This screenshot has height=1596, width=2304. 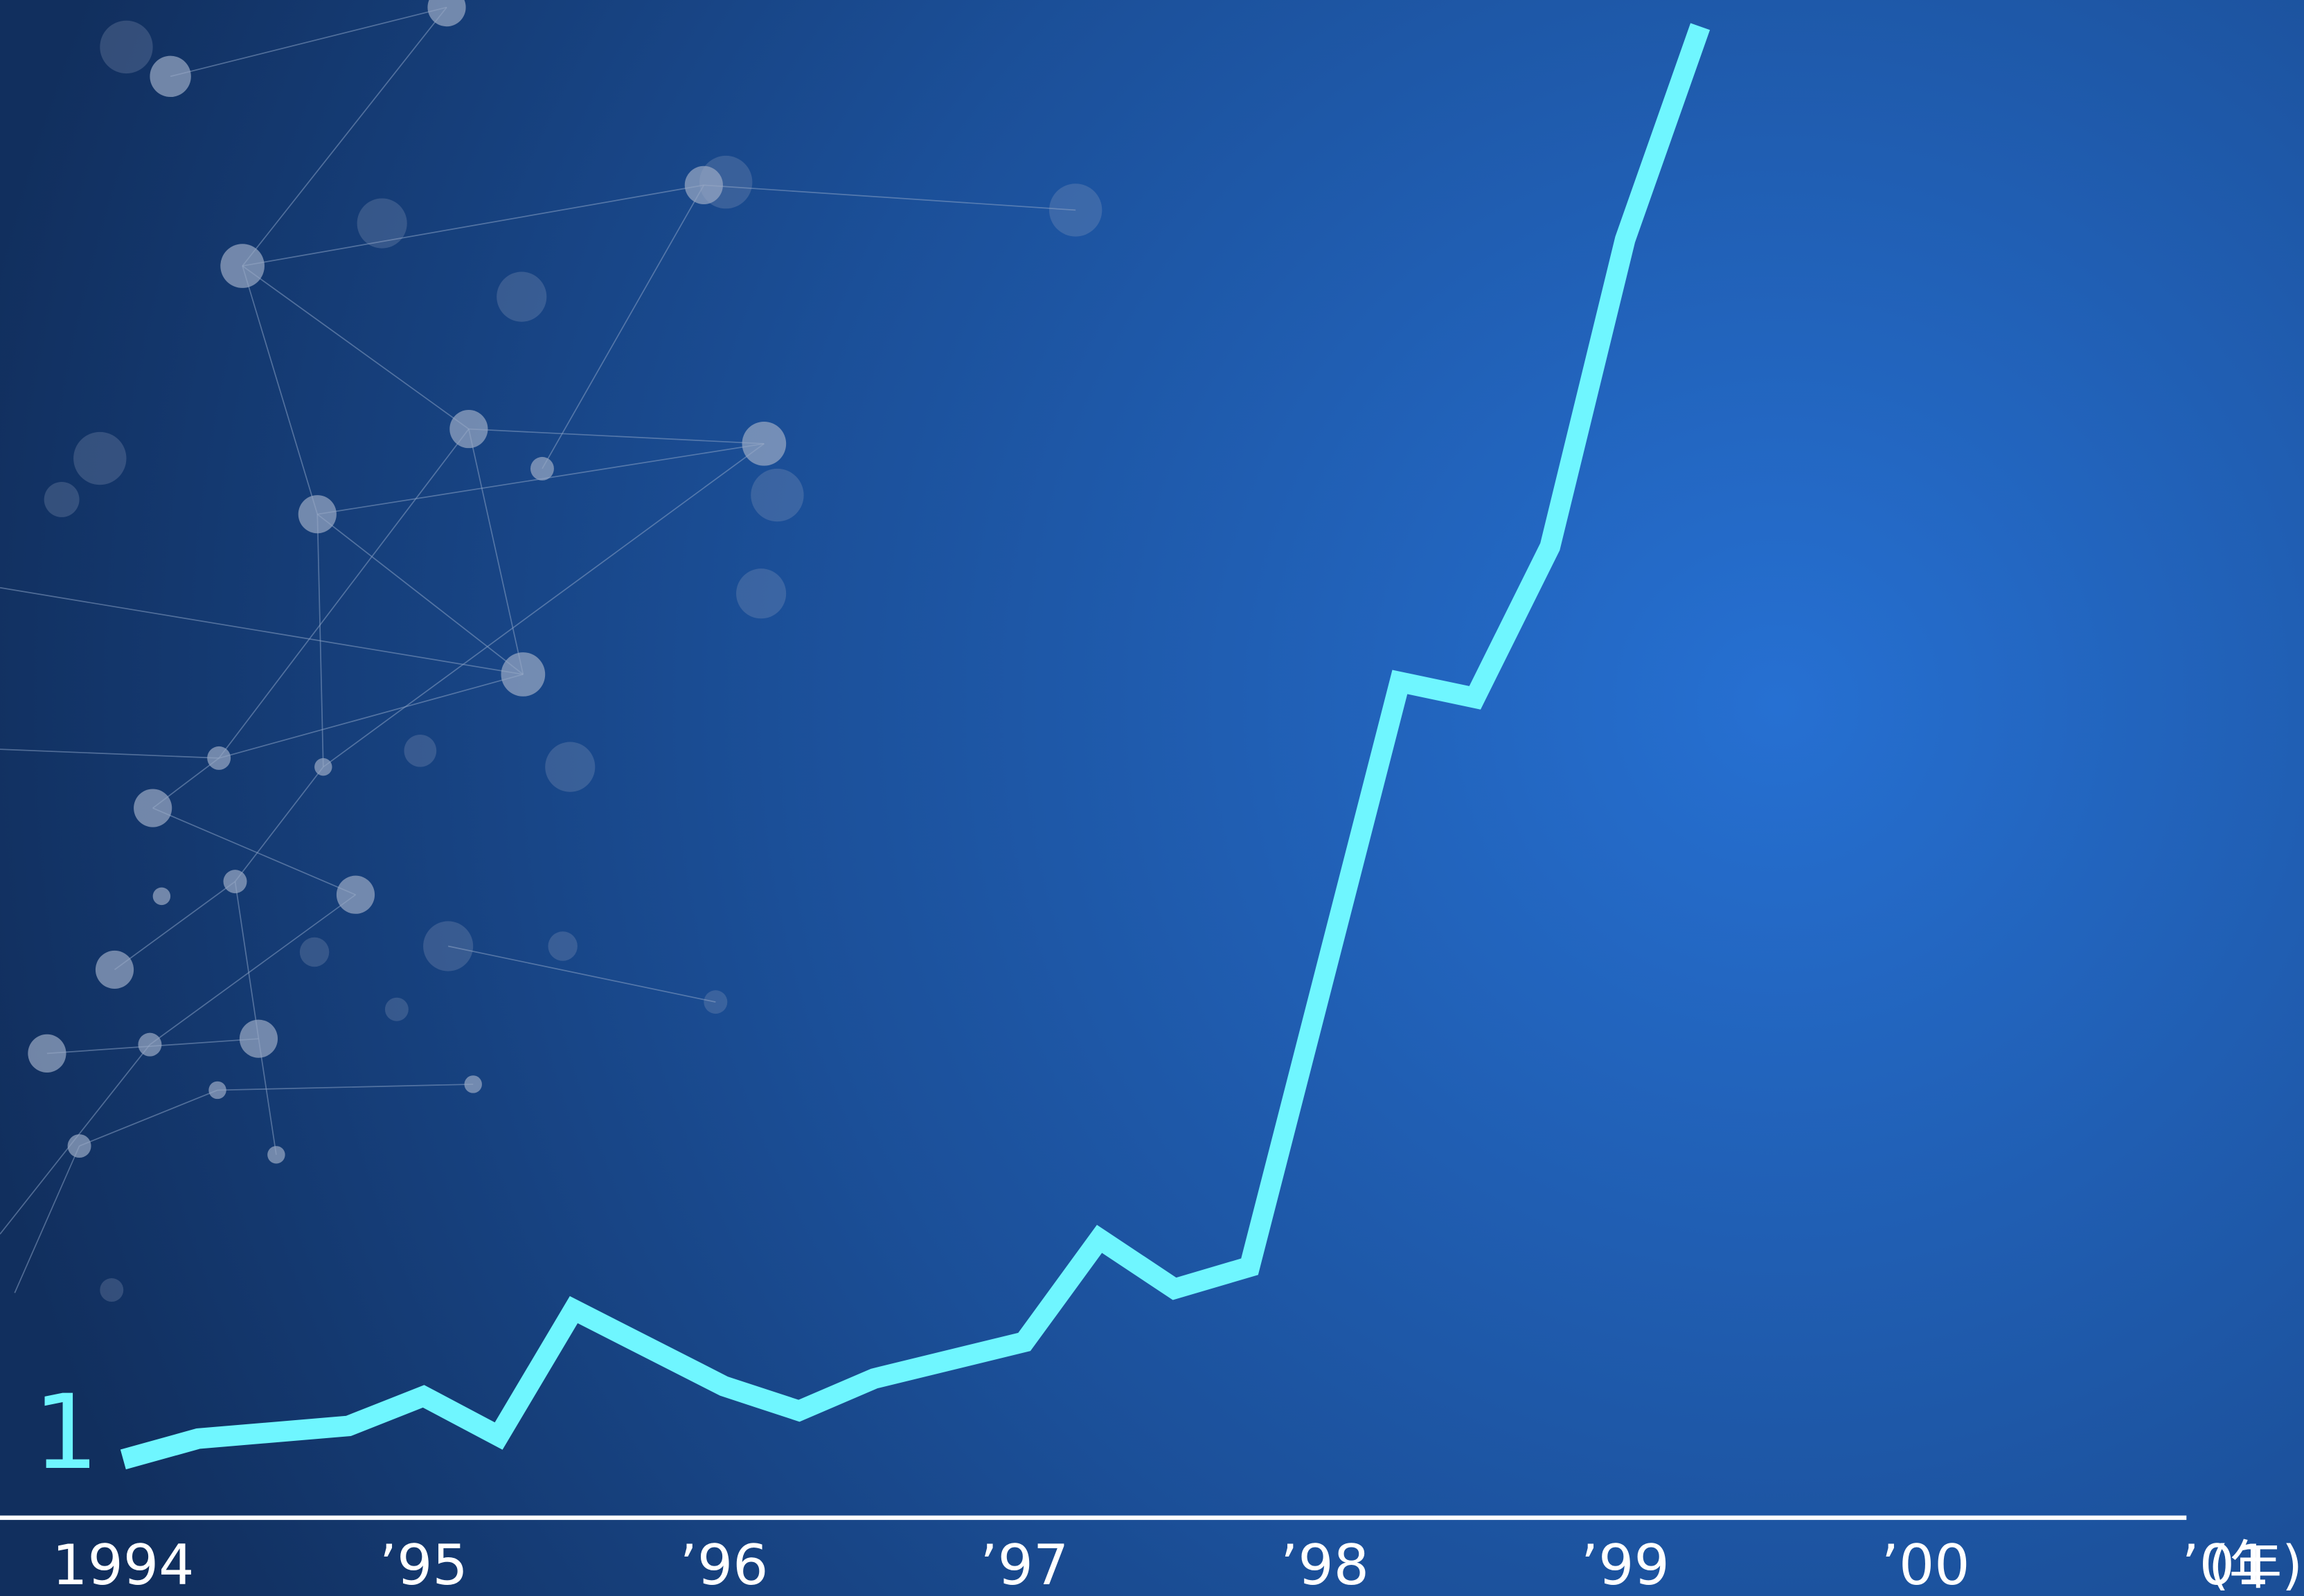 I want to click on x-axis-label: (年), so click(x=2256, y=1565).